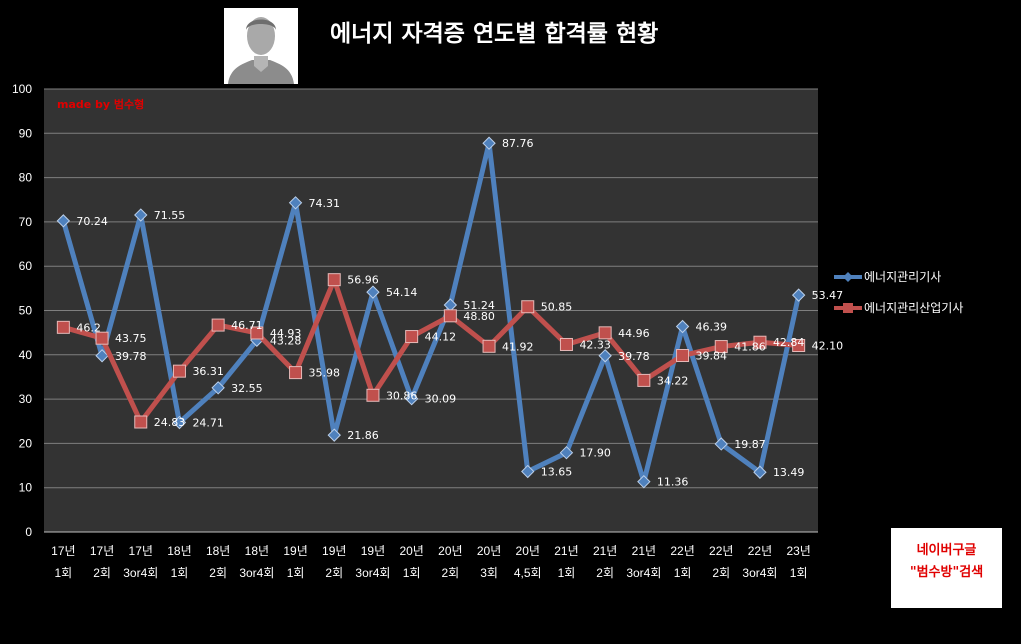 The image size is (1021, 644). What do you see at coordinates (479, 316) in the screenshot?
I see `data-label: 48.80` at bounding box center [479, 316].